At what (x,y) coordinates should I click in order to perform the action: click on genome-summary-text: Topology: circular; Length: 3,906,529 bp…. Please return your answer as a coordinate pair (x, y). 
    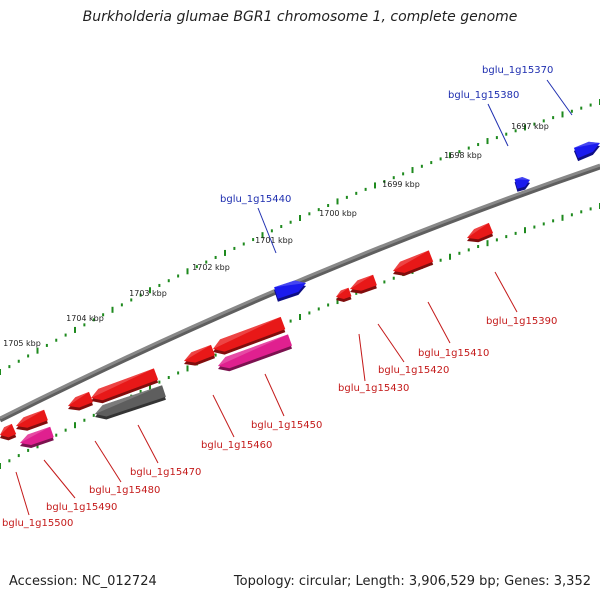
    Looking at the image, I should click on (412, 581).